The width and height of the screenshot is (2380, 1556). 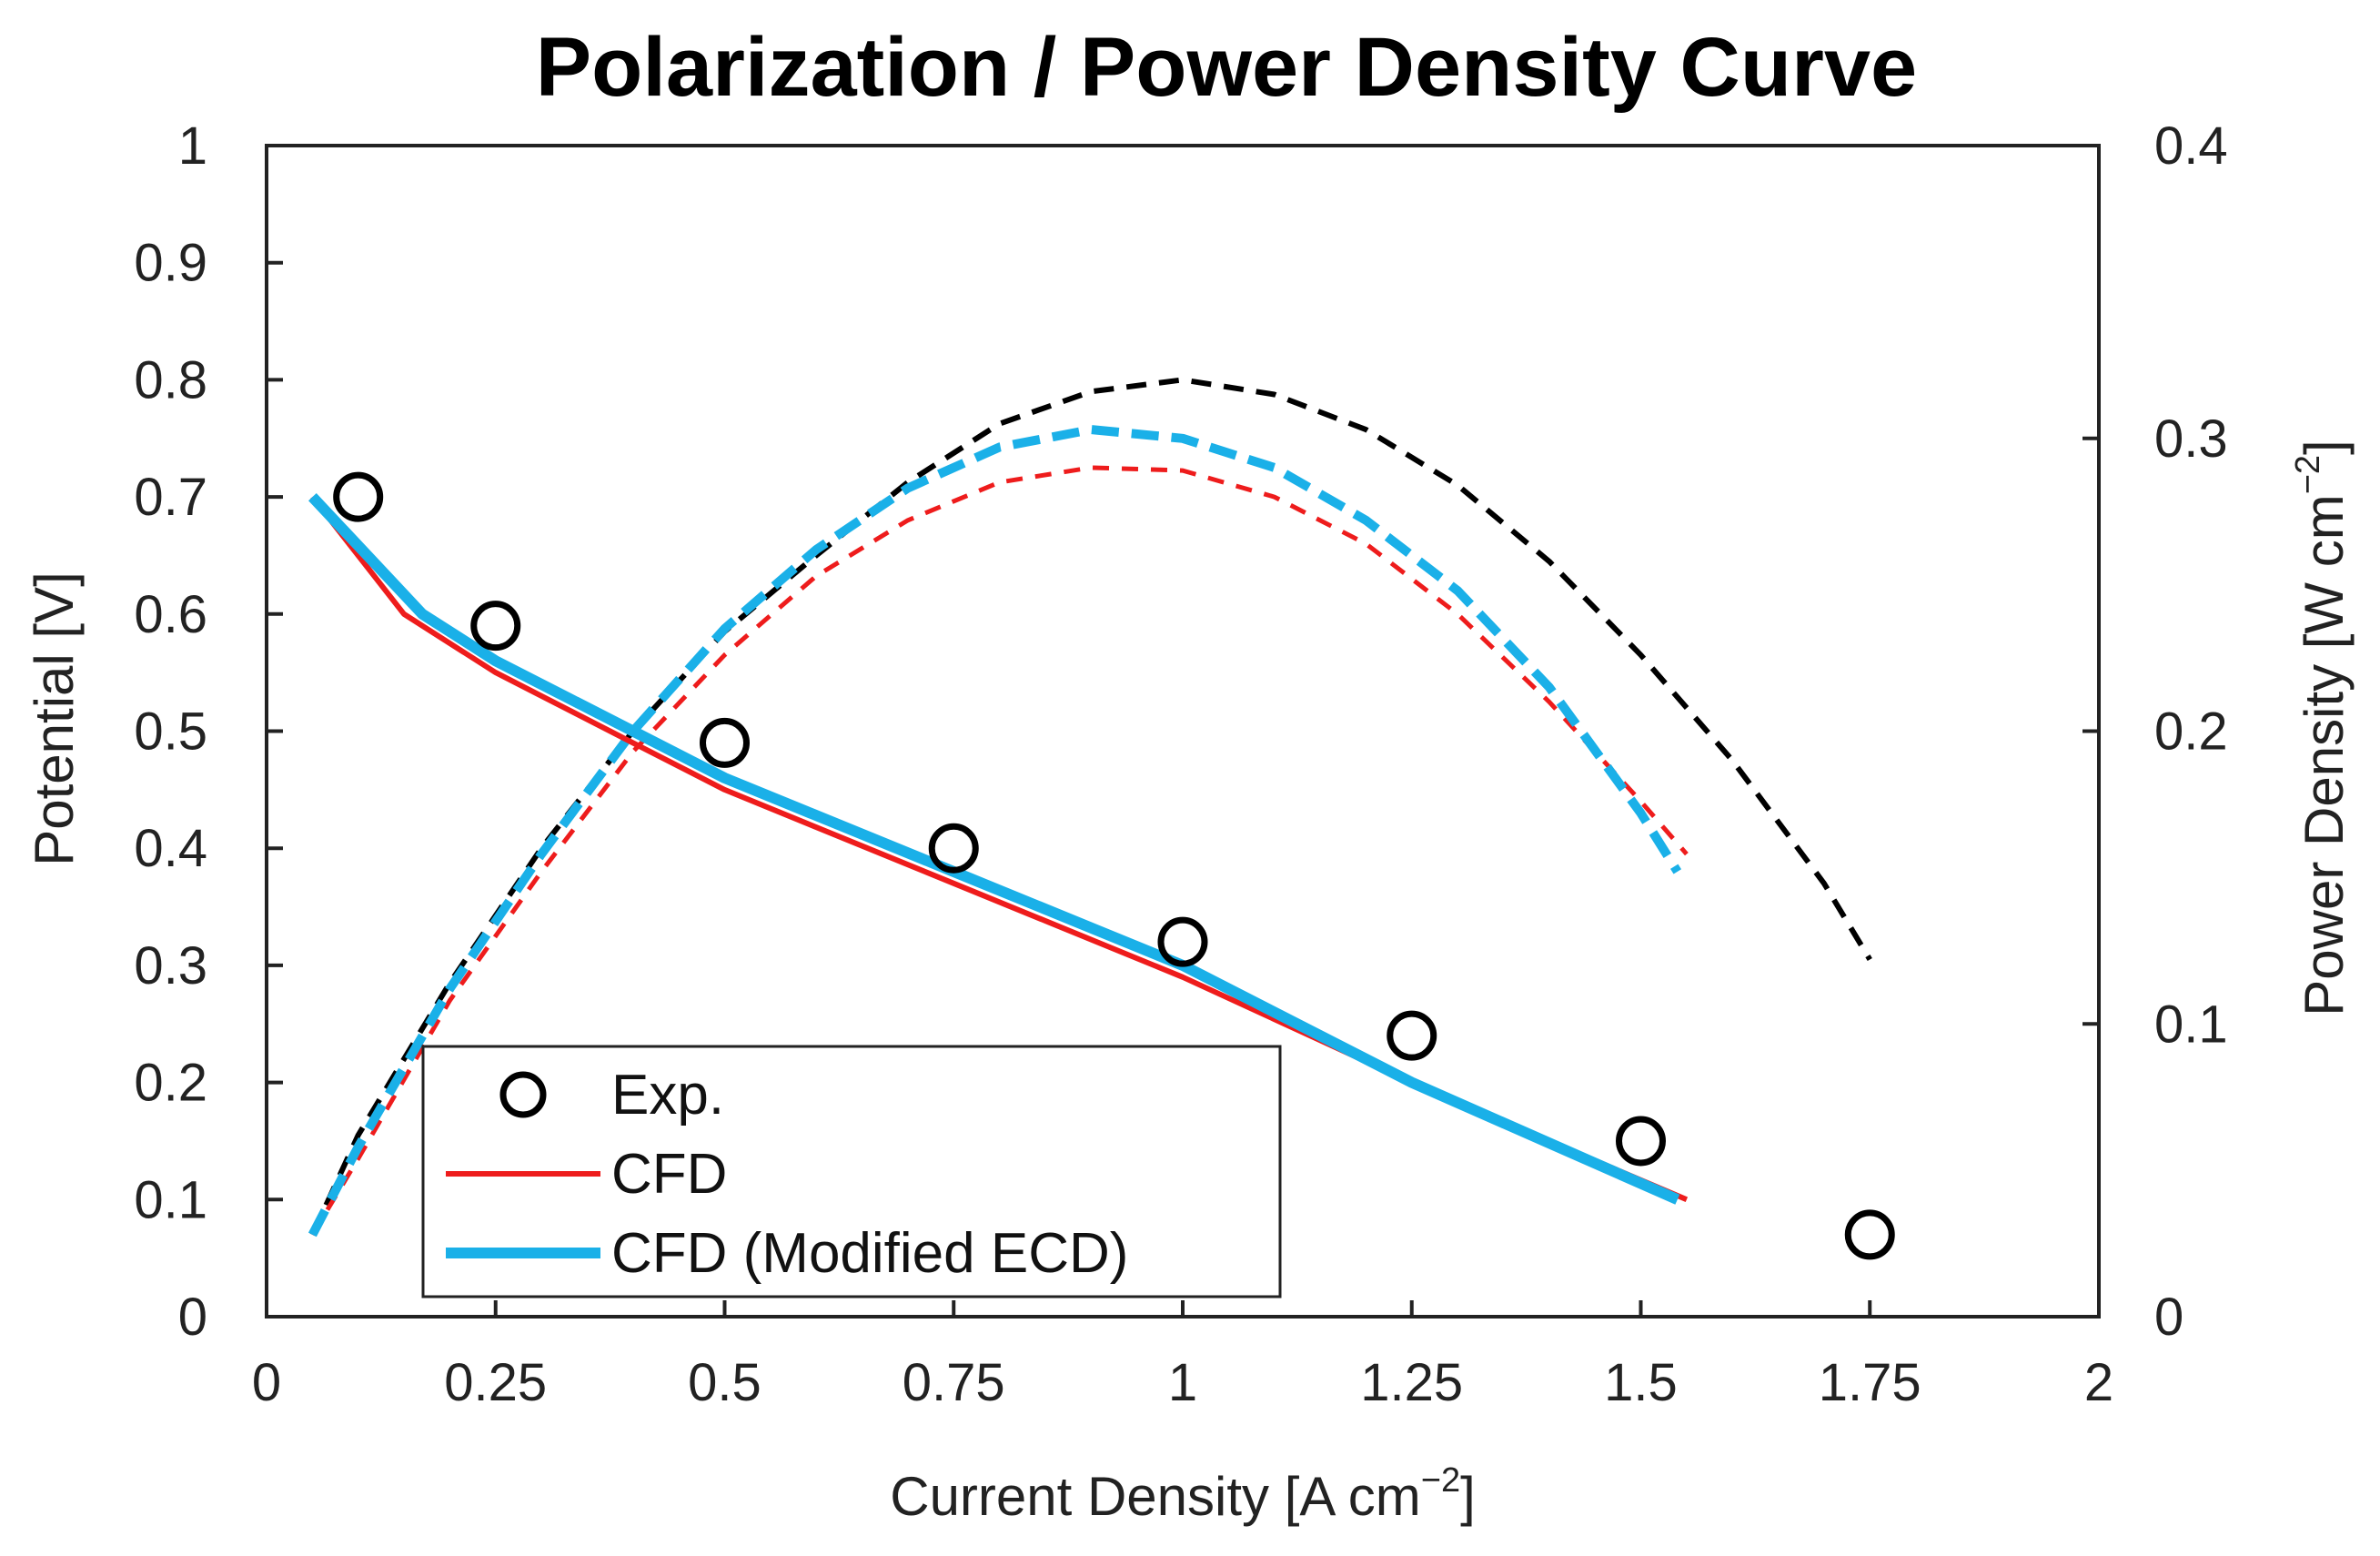 What do you see at coordinates (208, 732) in the screenshot?
I see `y-axis-ticks: 0 0.1 0.2 0.3 0.4 0.5 0.6 0.7 0.8 0.9 1` at bounding box center [208, 732].